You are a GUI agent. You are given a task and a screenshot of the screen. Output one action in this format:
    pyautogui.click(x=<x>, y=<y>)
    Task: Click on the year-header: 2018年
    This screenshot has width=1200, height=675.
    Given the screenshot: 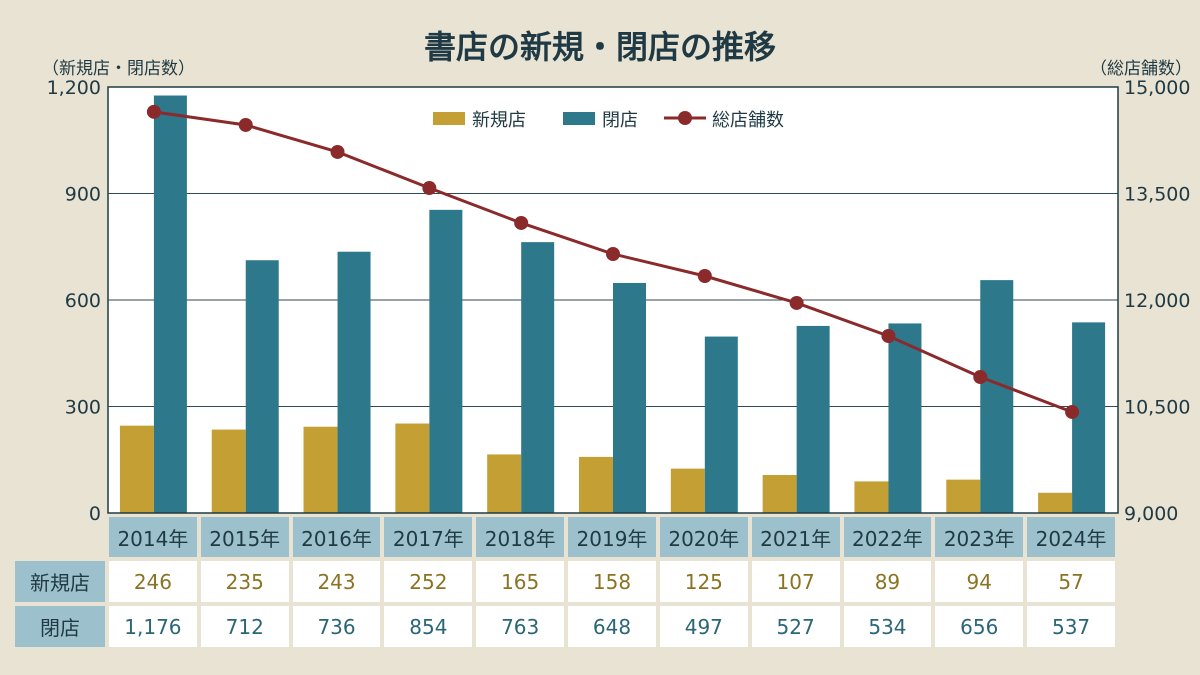 What is the action you would take?
    pyautogui.click(x=520, y=537)
    